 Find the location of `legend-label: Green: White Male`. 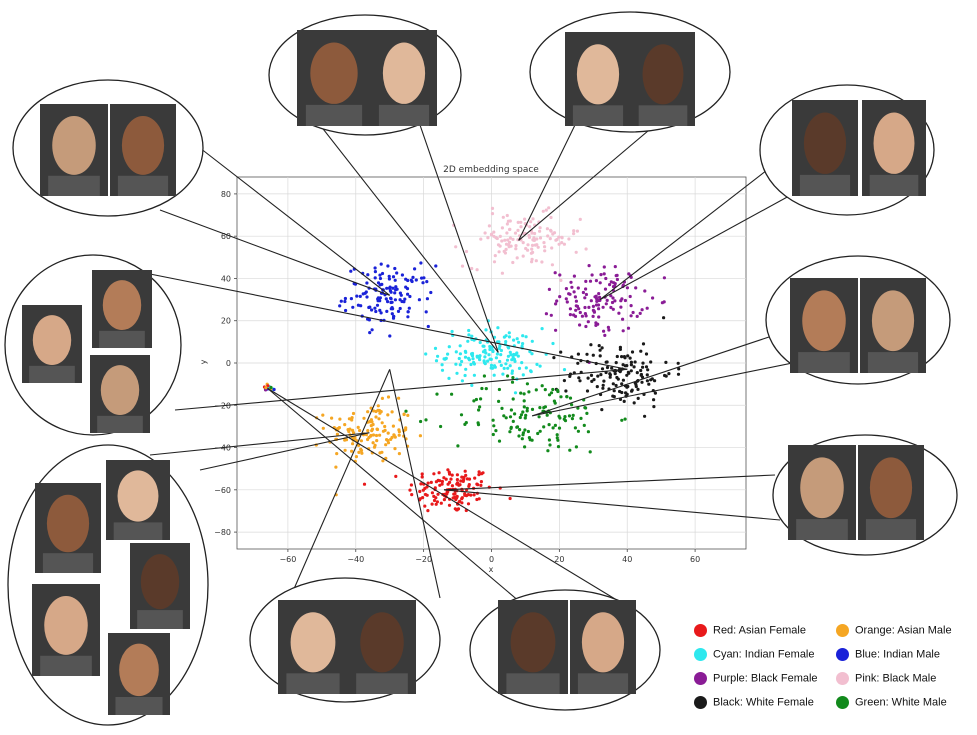

legend-label: Green: White Male is located at coordinates (901, 702).